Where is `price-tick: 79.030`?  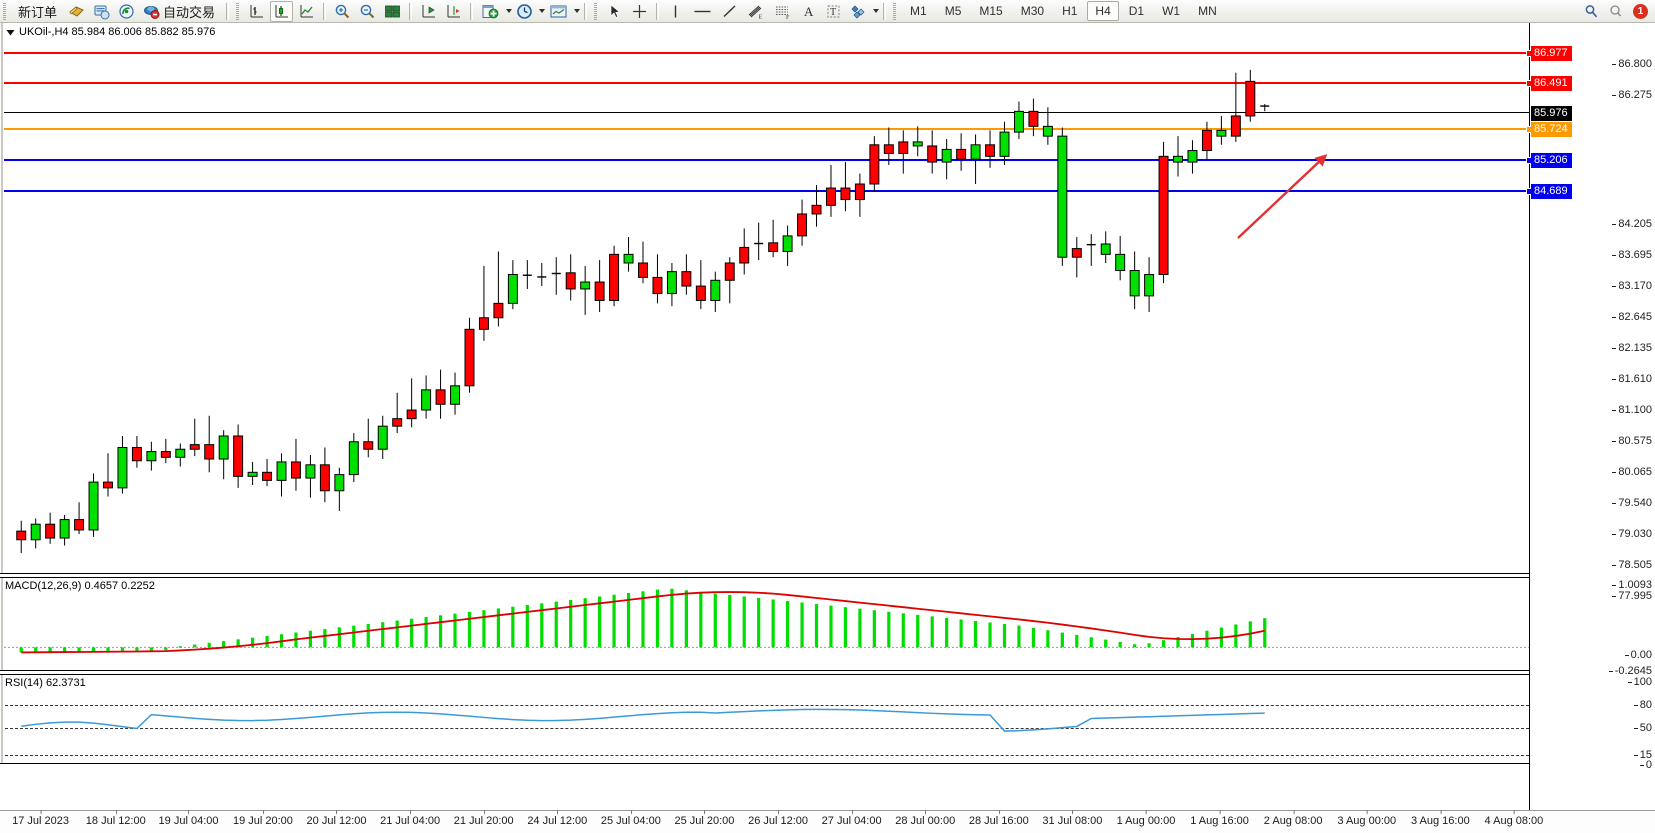
price-tick: 79.030 is located at coordinates (1632, 534).